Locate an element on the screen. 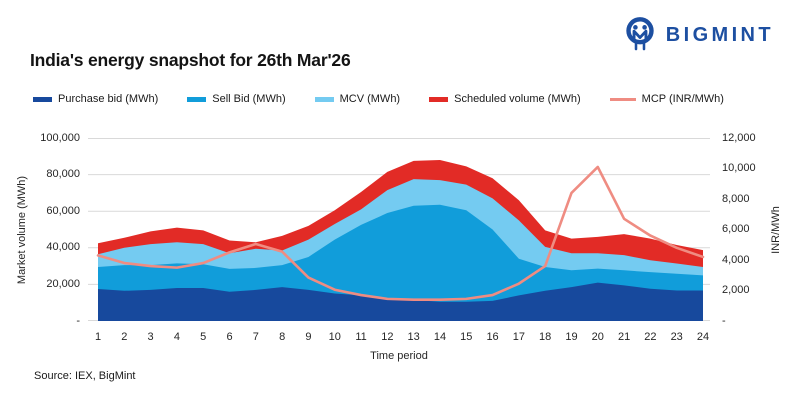 The width and height of the screenshot is (800, 403). legend-label: Purchase bid (MWh) is located at coordinates (108, 99).